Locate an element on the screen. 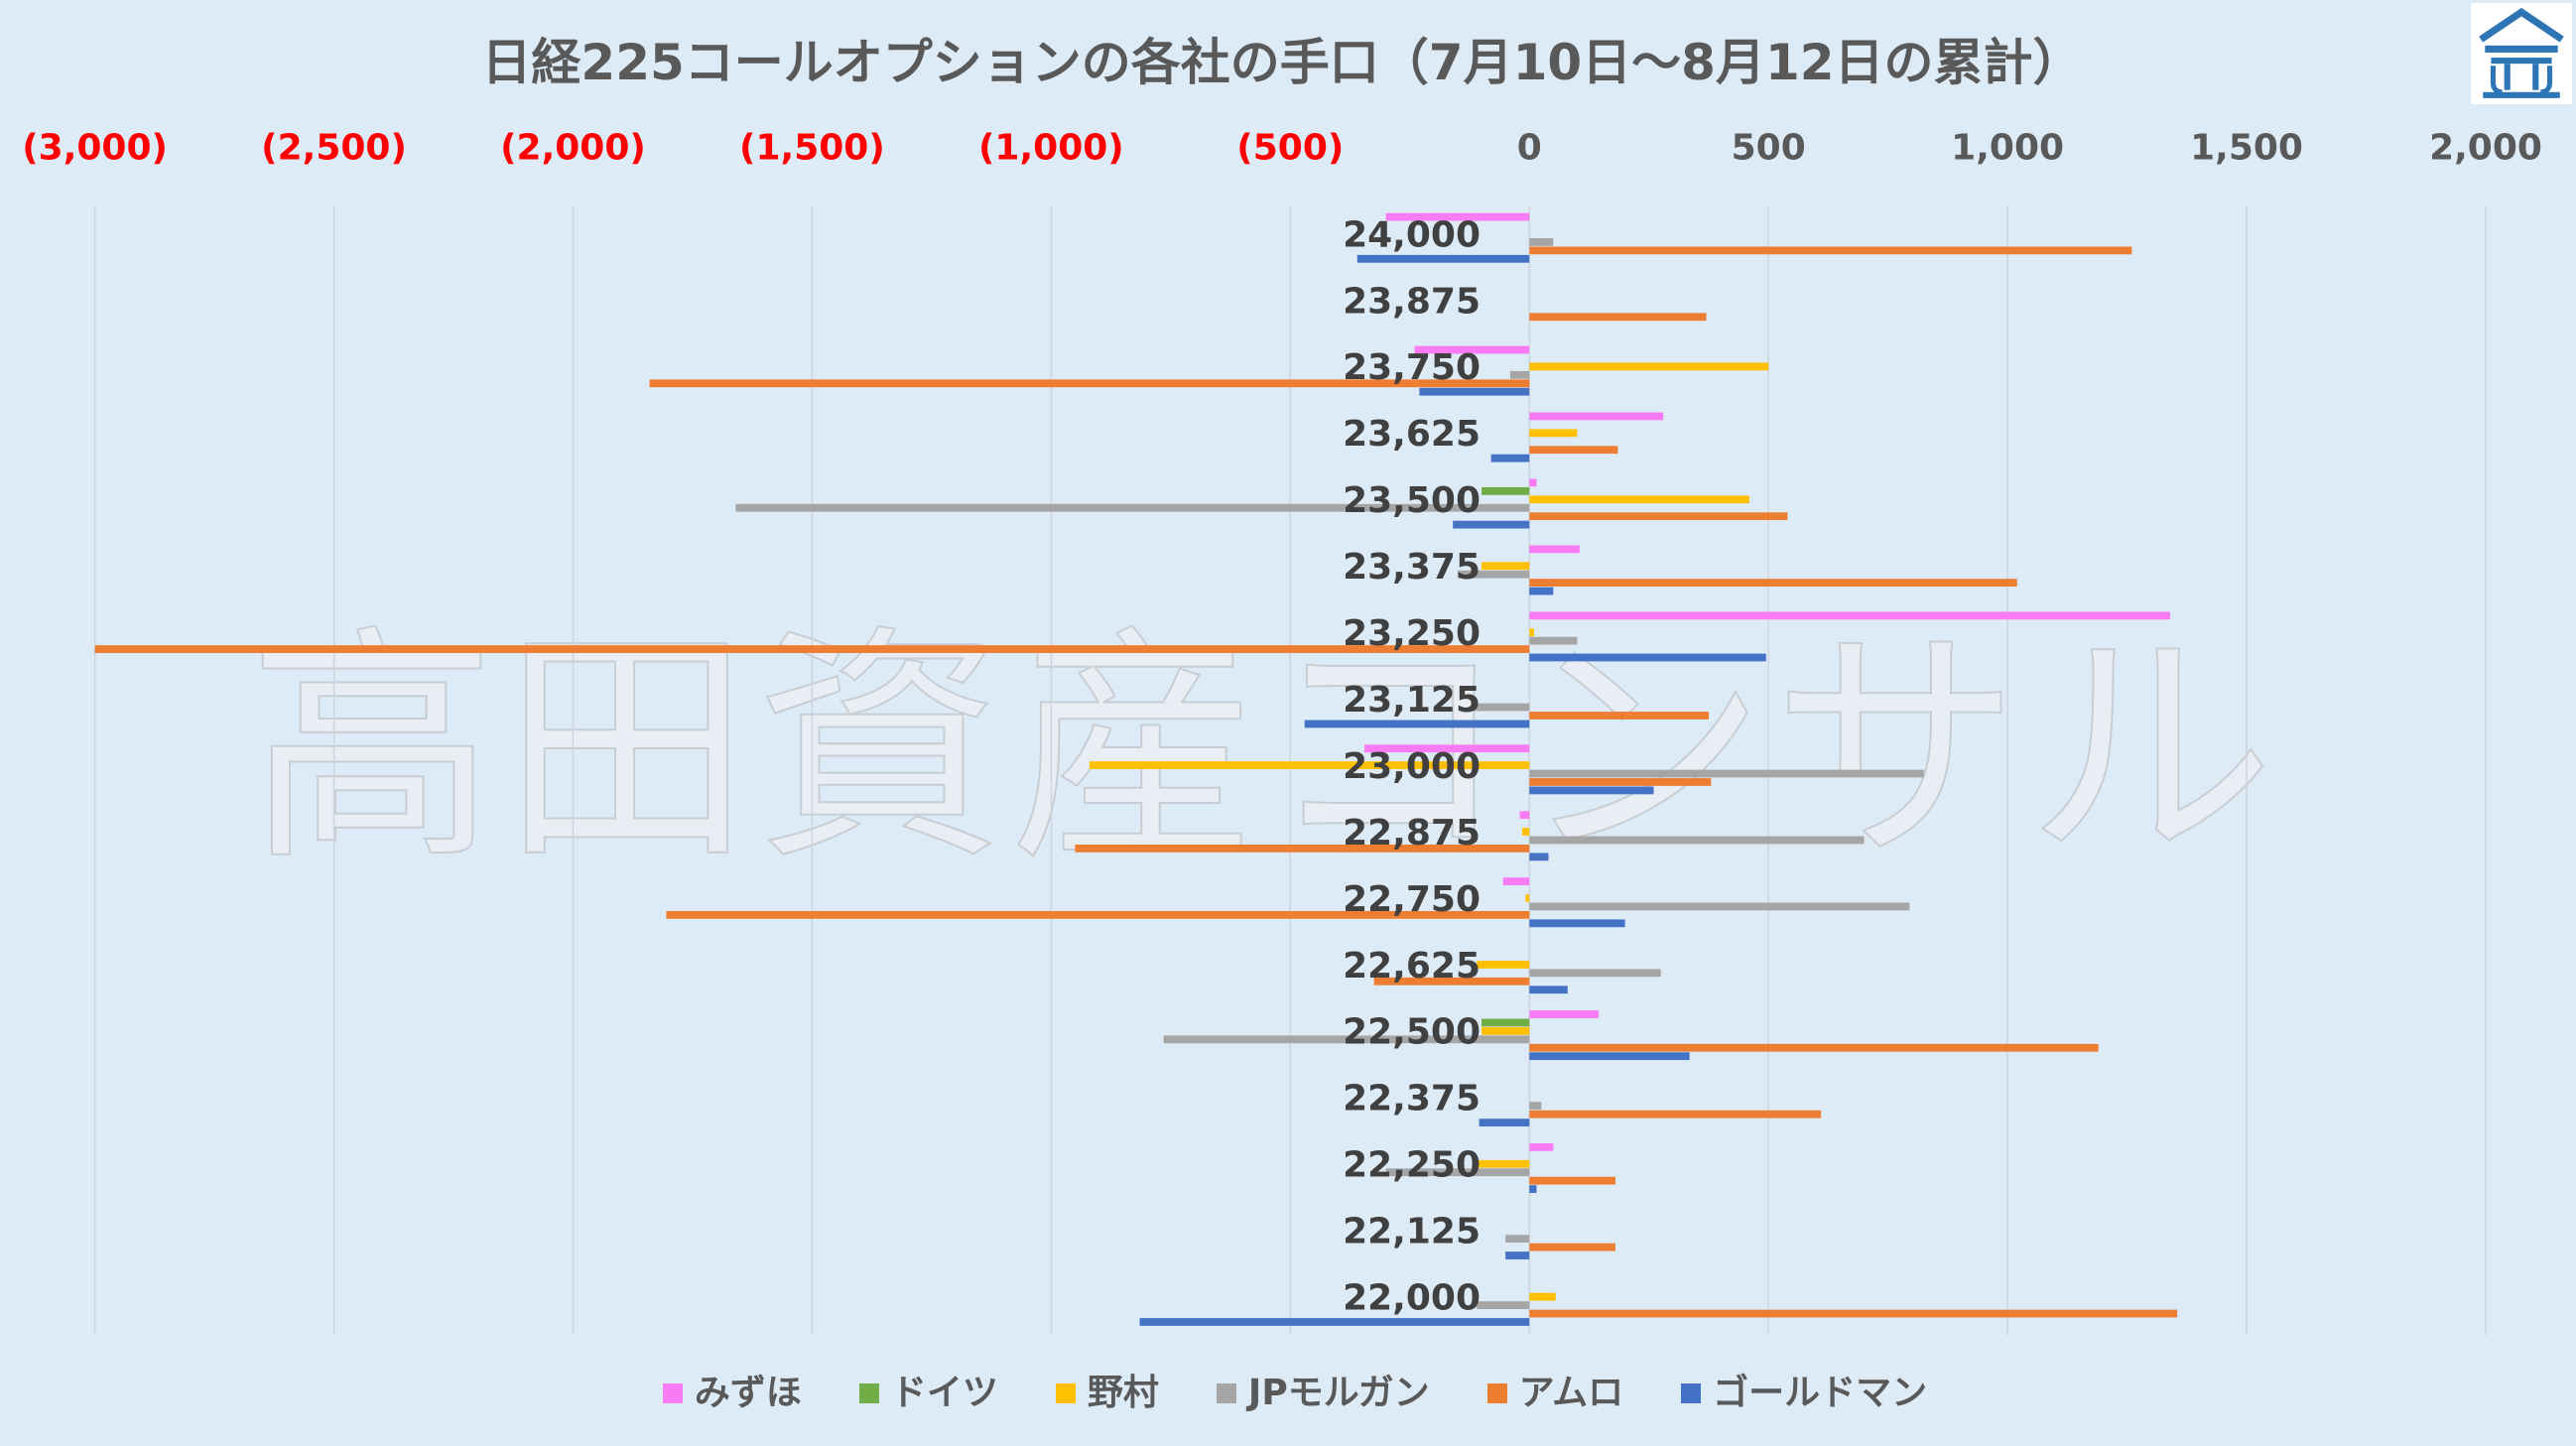  x-tick-label: (3,000) is located at coordinates (95, 148).